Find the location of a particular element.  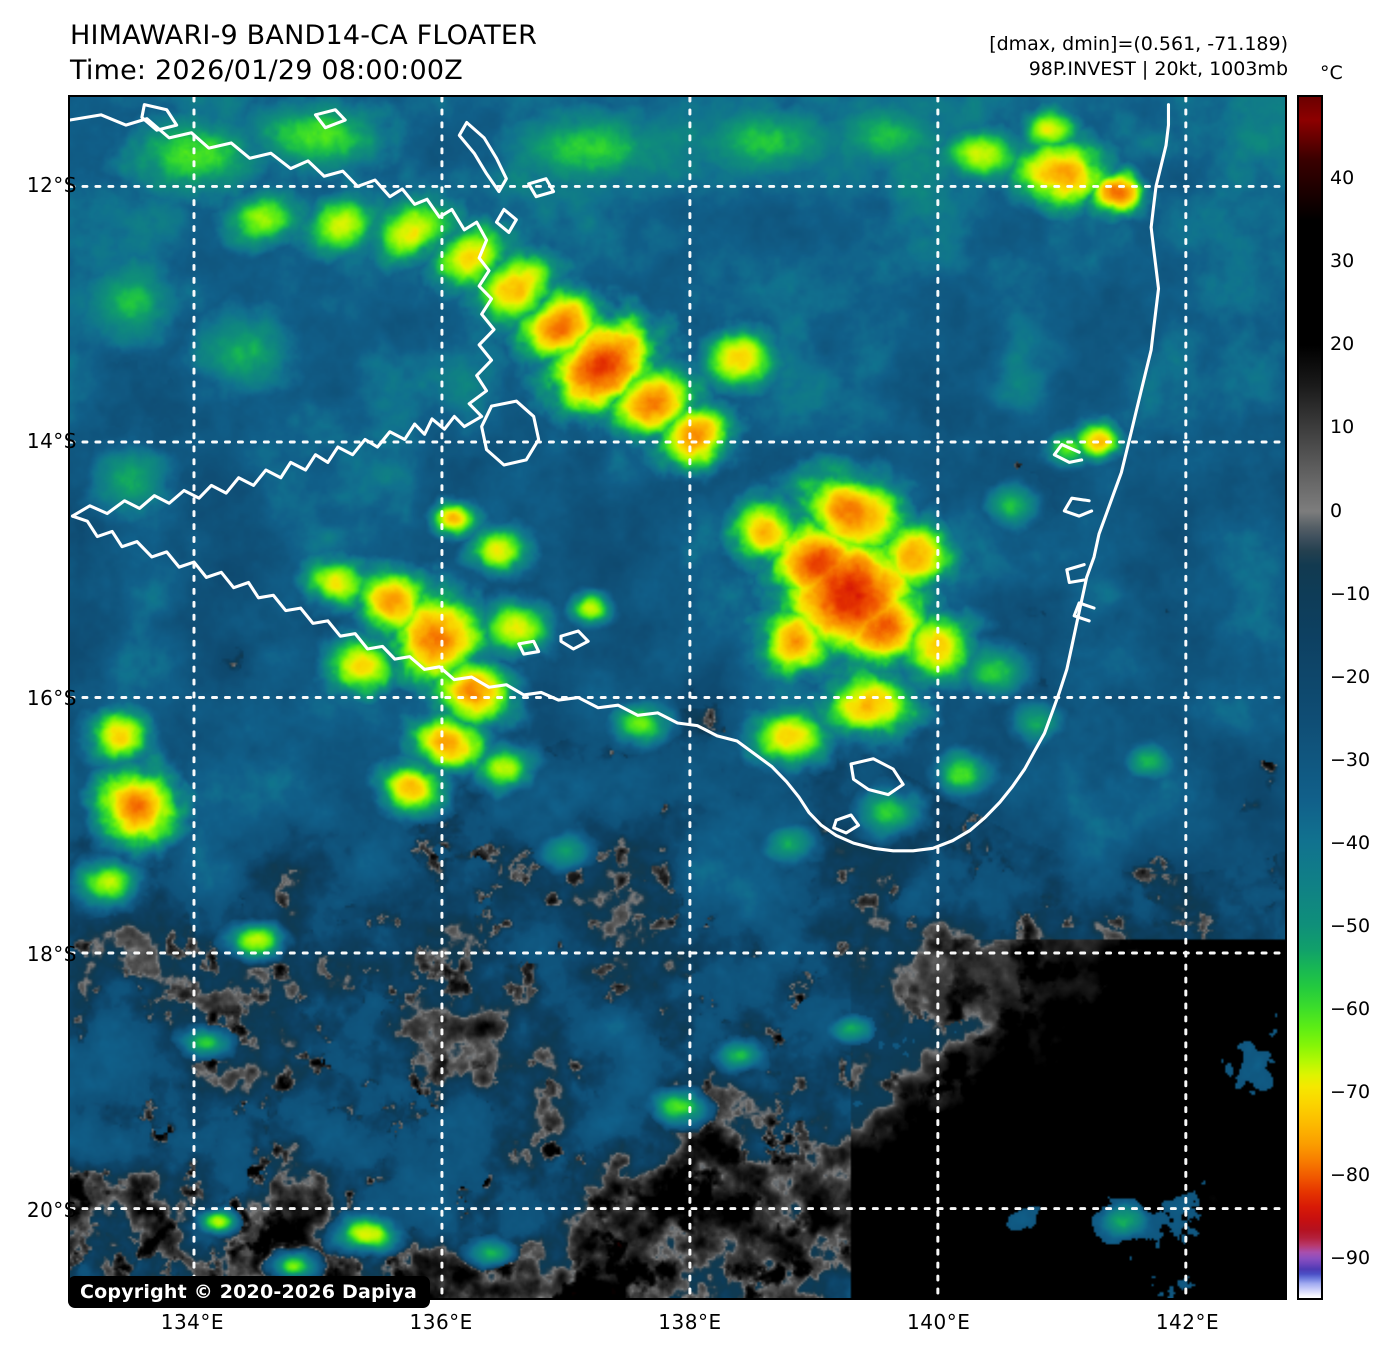

temperature-colorbar is located at coordinates (1310, 697).